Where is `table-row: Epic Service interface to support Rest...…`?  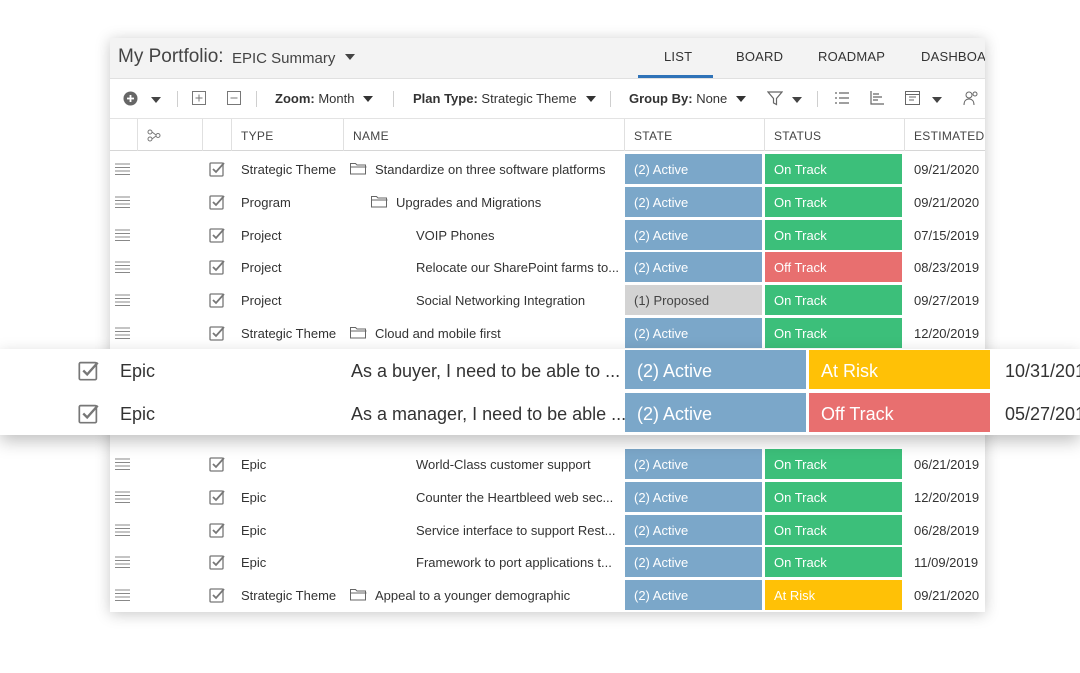 table-row: Epic Service interface to support Rest...… is located at coordinates (547, 530).